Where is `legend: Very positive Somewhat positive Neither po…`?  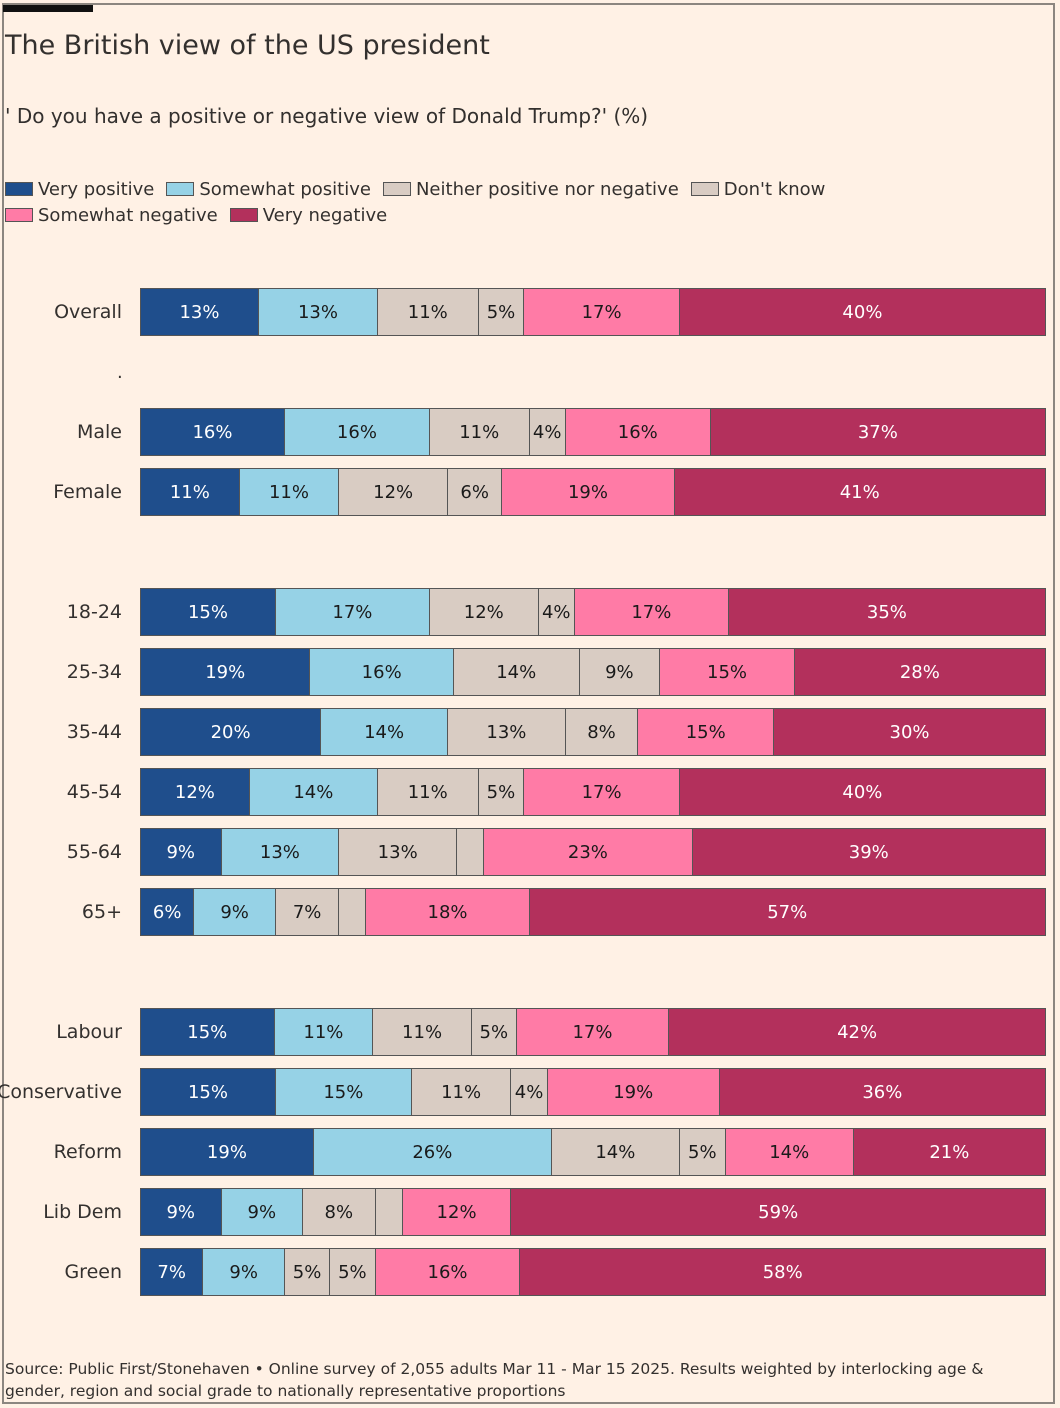 legend: Very positive Somewhat positive Neither po… is located at coordinates (505, 202).